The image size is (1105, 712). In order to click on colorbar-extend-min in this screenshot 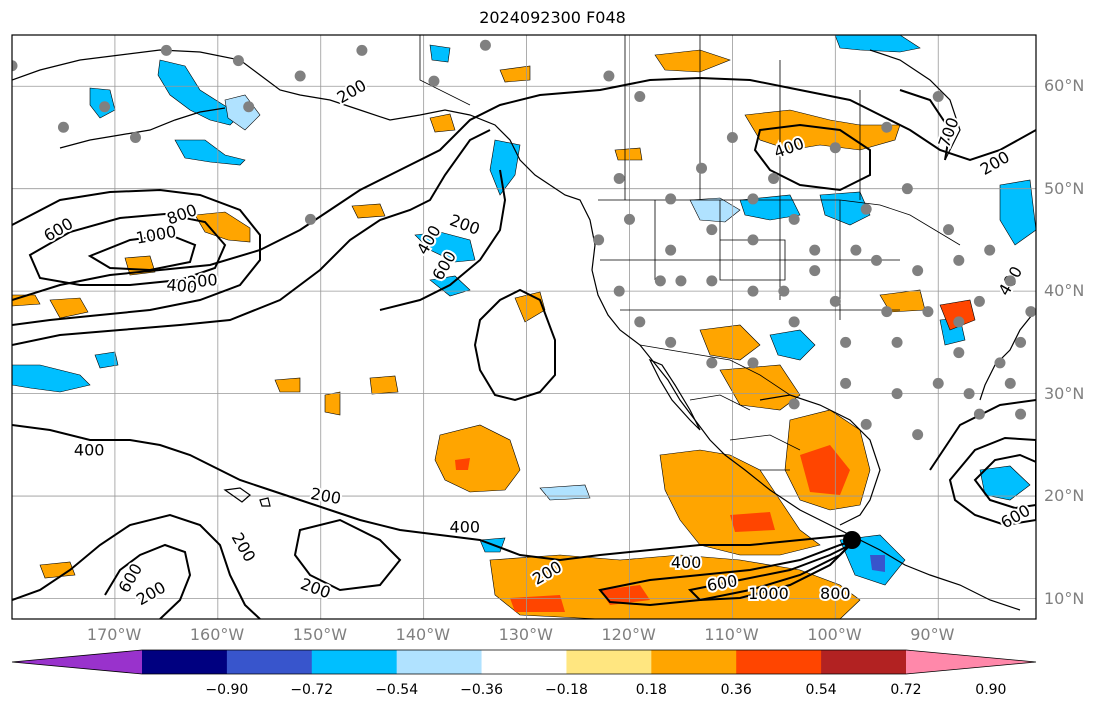, I will do `click(77, 662)`.